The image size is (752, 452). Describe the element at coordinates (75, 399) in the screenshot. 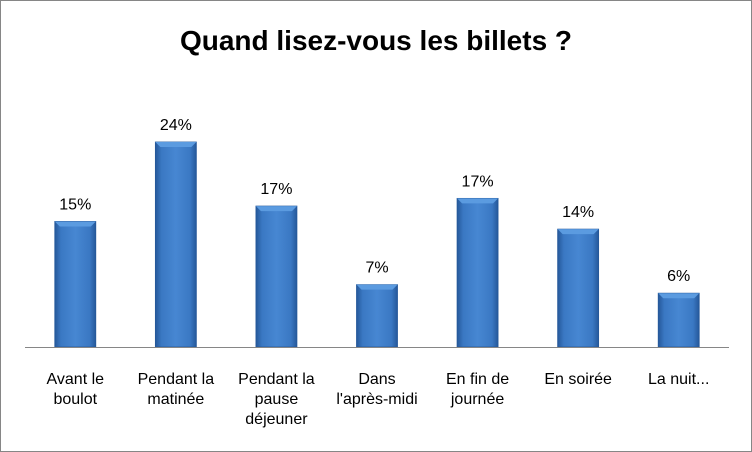

I see `category-label: boulot` at that location.